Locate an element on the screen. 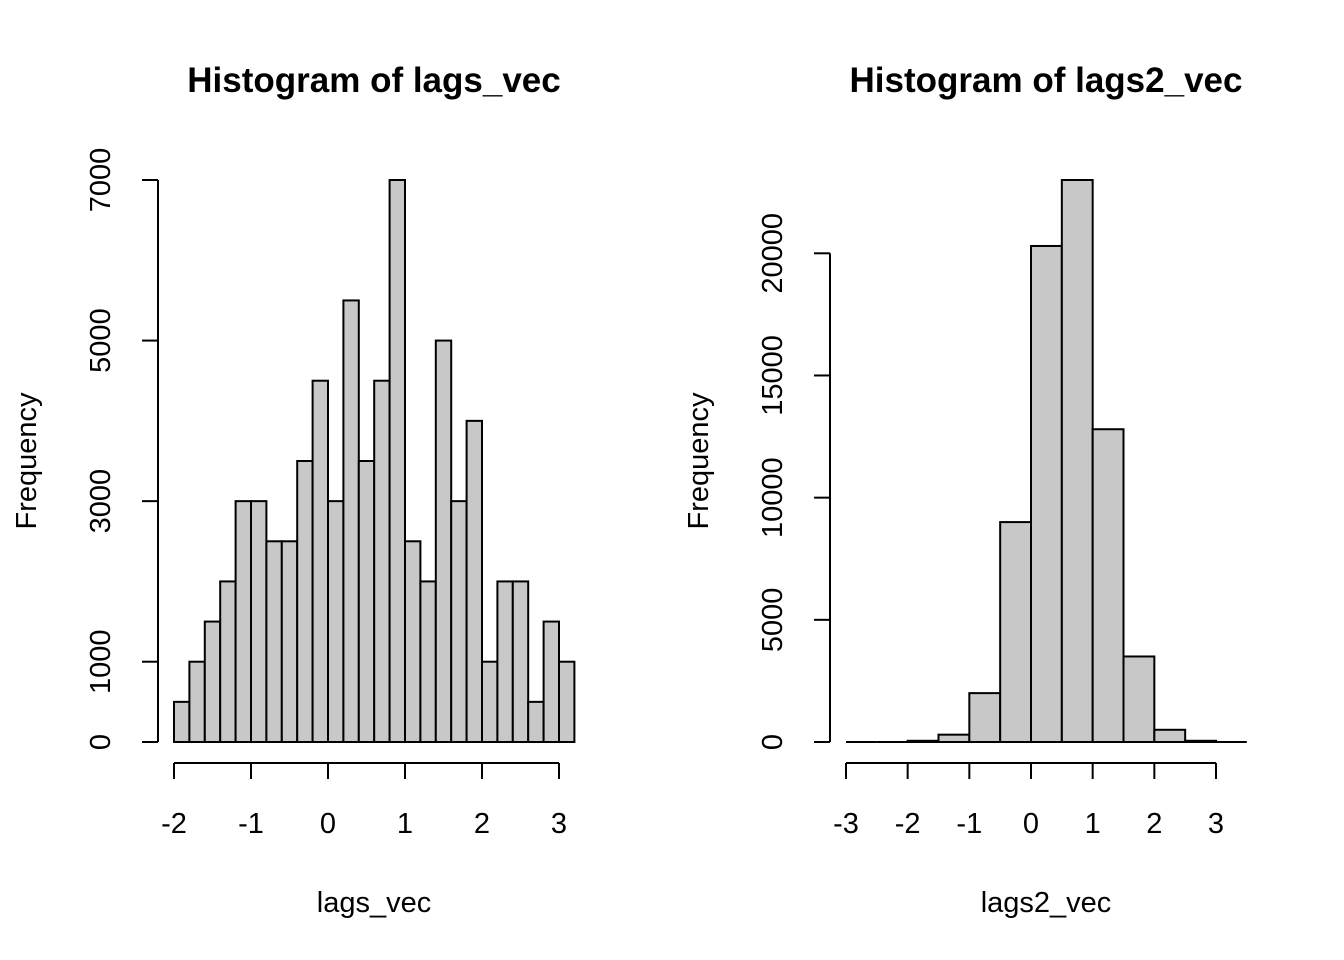 The height and width of the screenshot is (960, 1344). x-axis-label: lags2_vec is located at coordinates (1046, 903).